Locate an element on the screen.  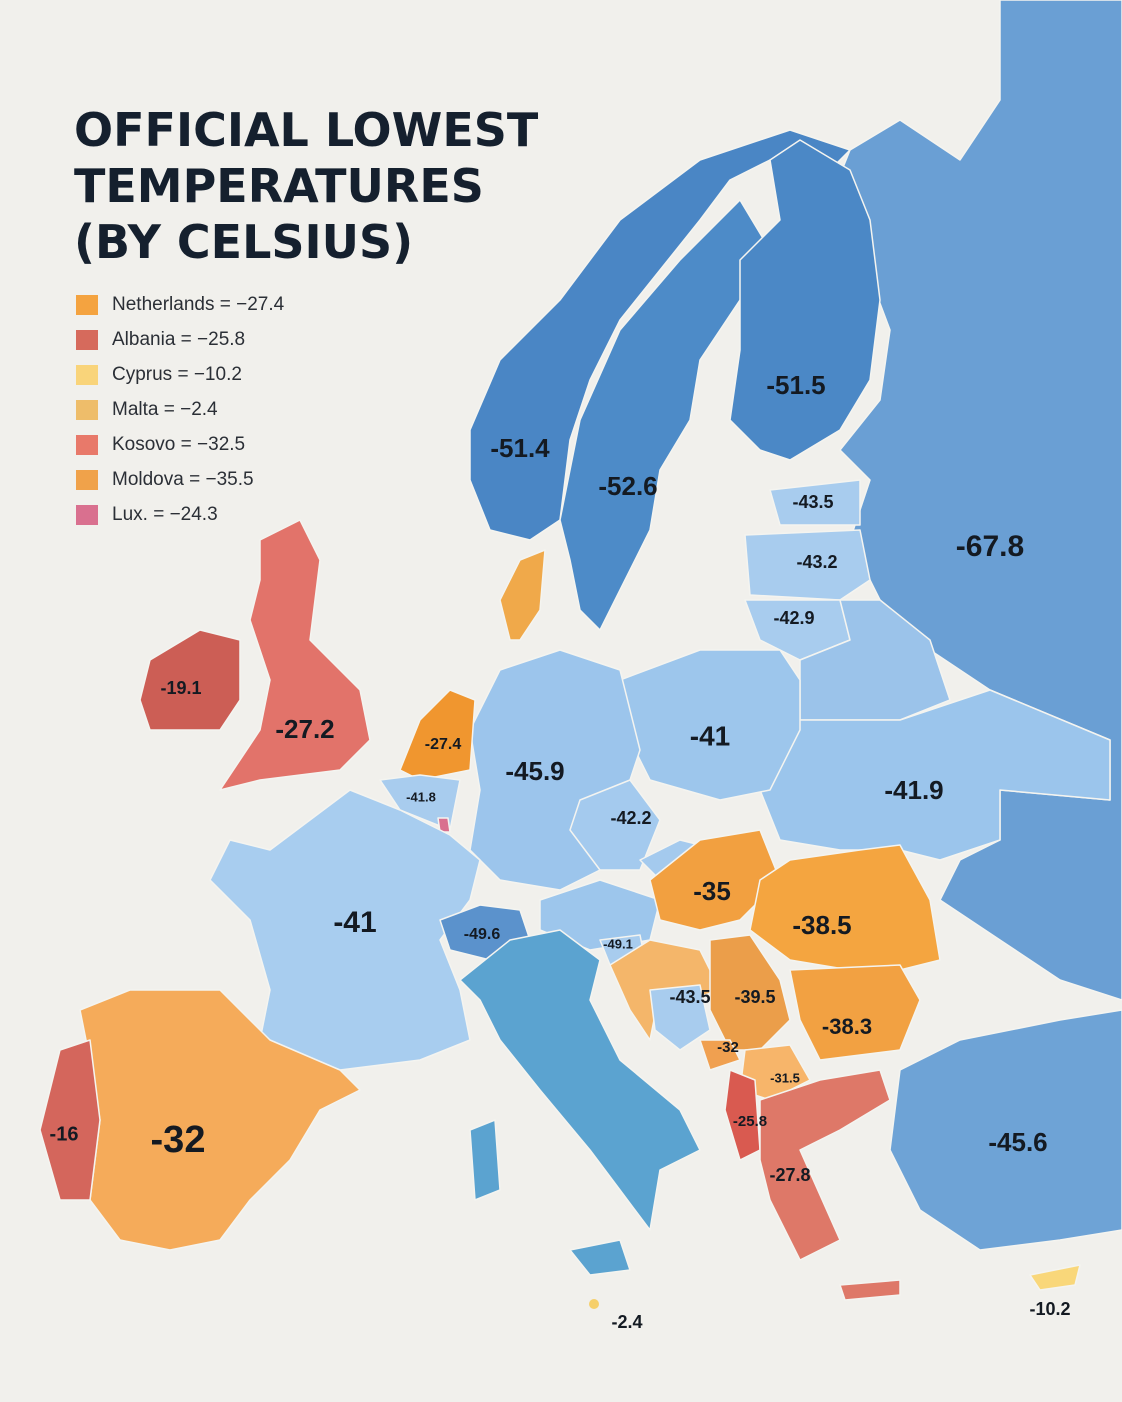
sweden is located at coordinates (665, 415).